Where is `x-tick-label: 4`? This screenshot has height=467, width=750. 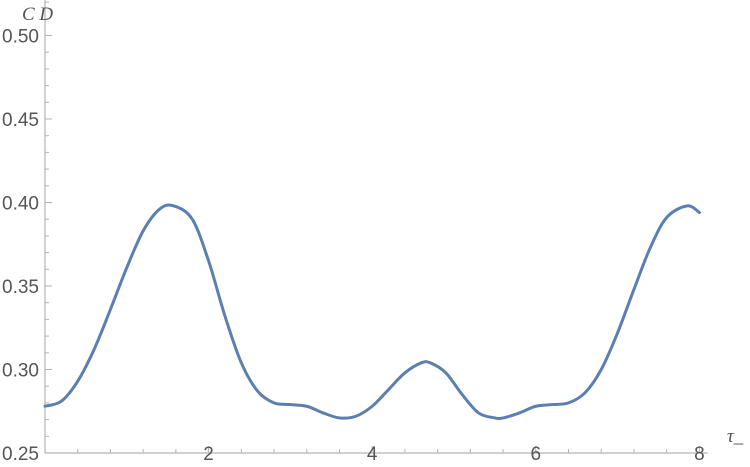
x-tick-label: 4 is located at coordinates (372, 454).